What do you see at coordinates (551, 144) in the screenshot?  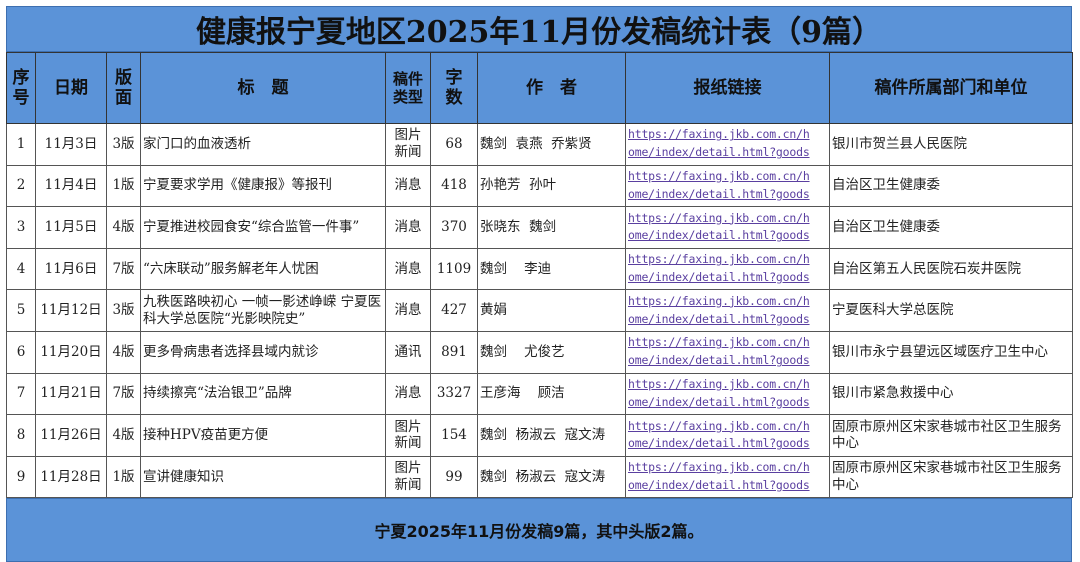 I see `cell-author: 魏剑 袁燕 乔紫贤` at bounding box center [551, 144].